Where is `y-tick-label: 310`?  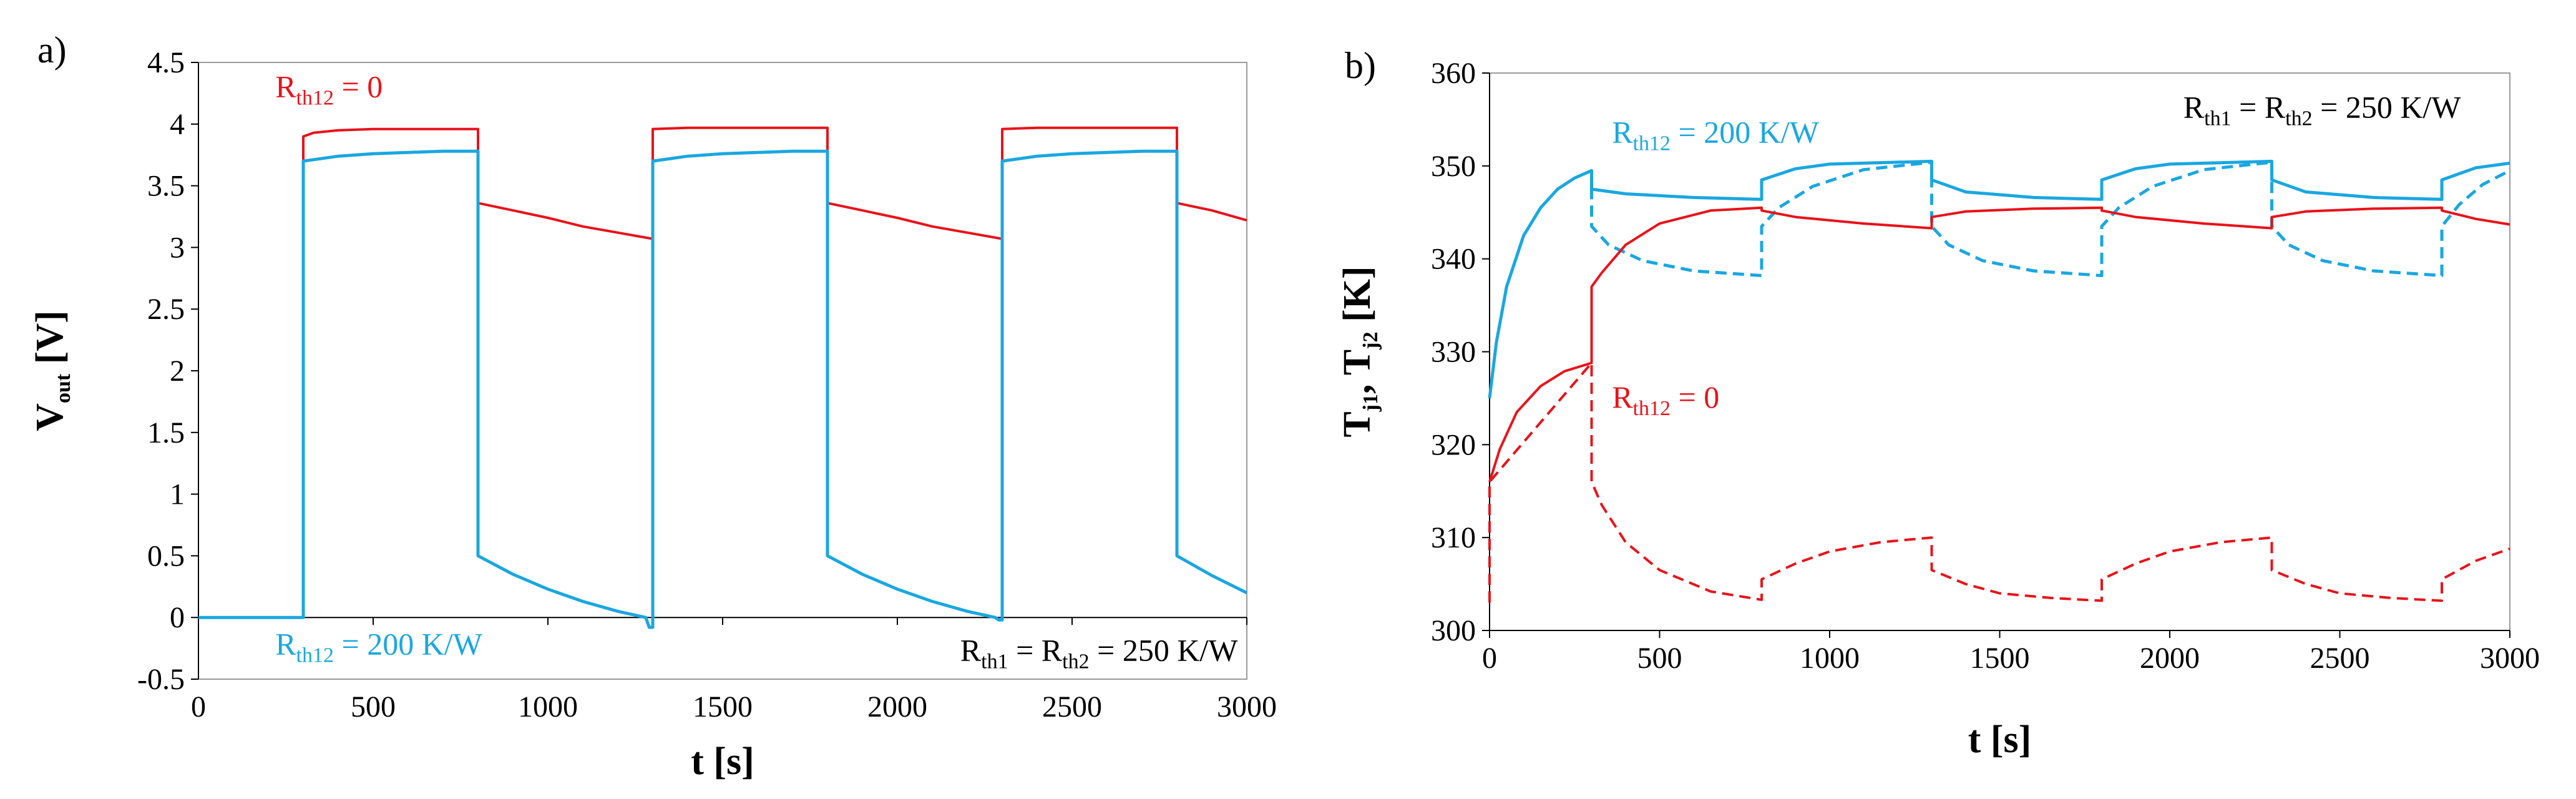
y-tick-label: 310 is located at coordinates (1453, 537).